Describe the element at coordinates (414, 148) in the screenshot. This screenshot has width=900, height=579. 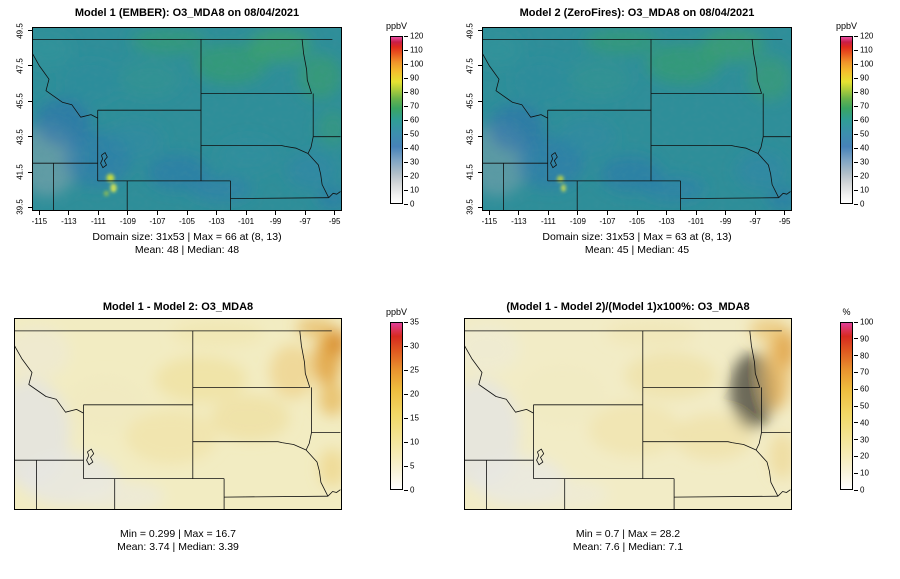
I see `colorbar-tick-label: 40` at that location.